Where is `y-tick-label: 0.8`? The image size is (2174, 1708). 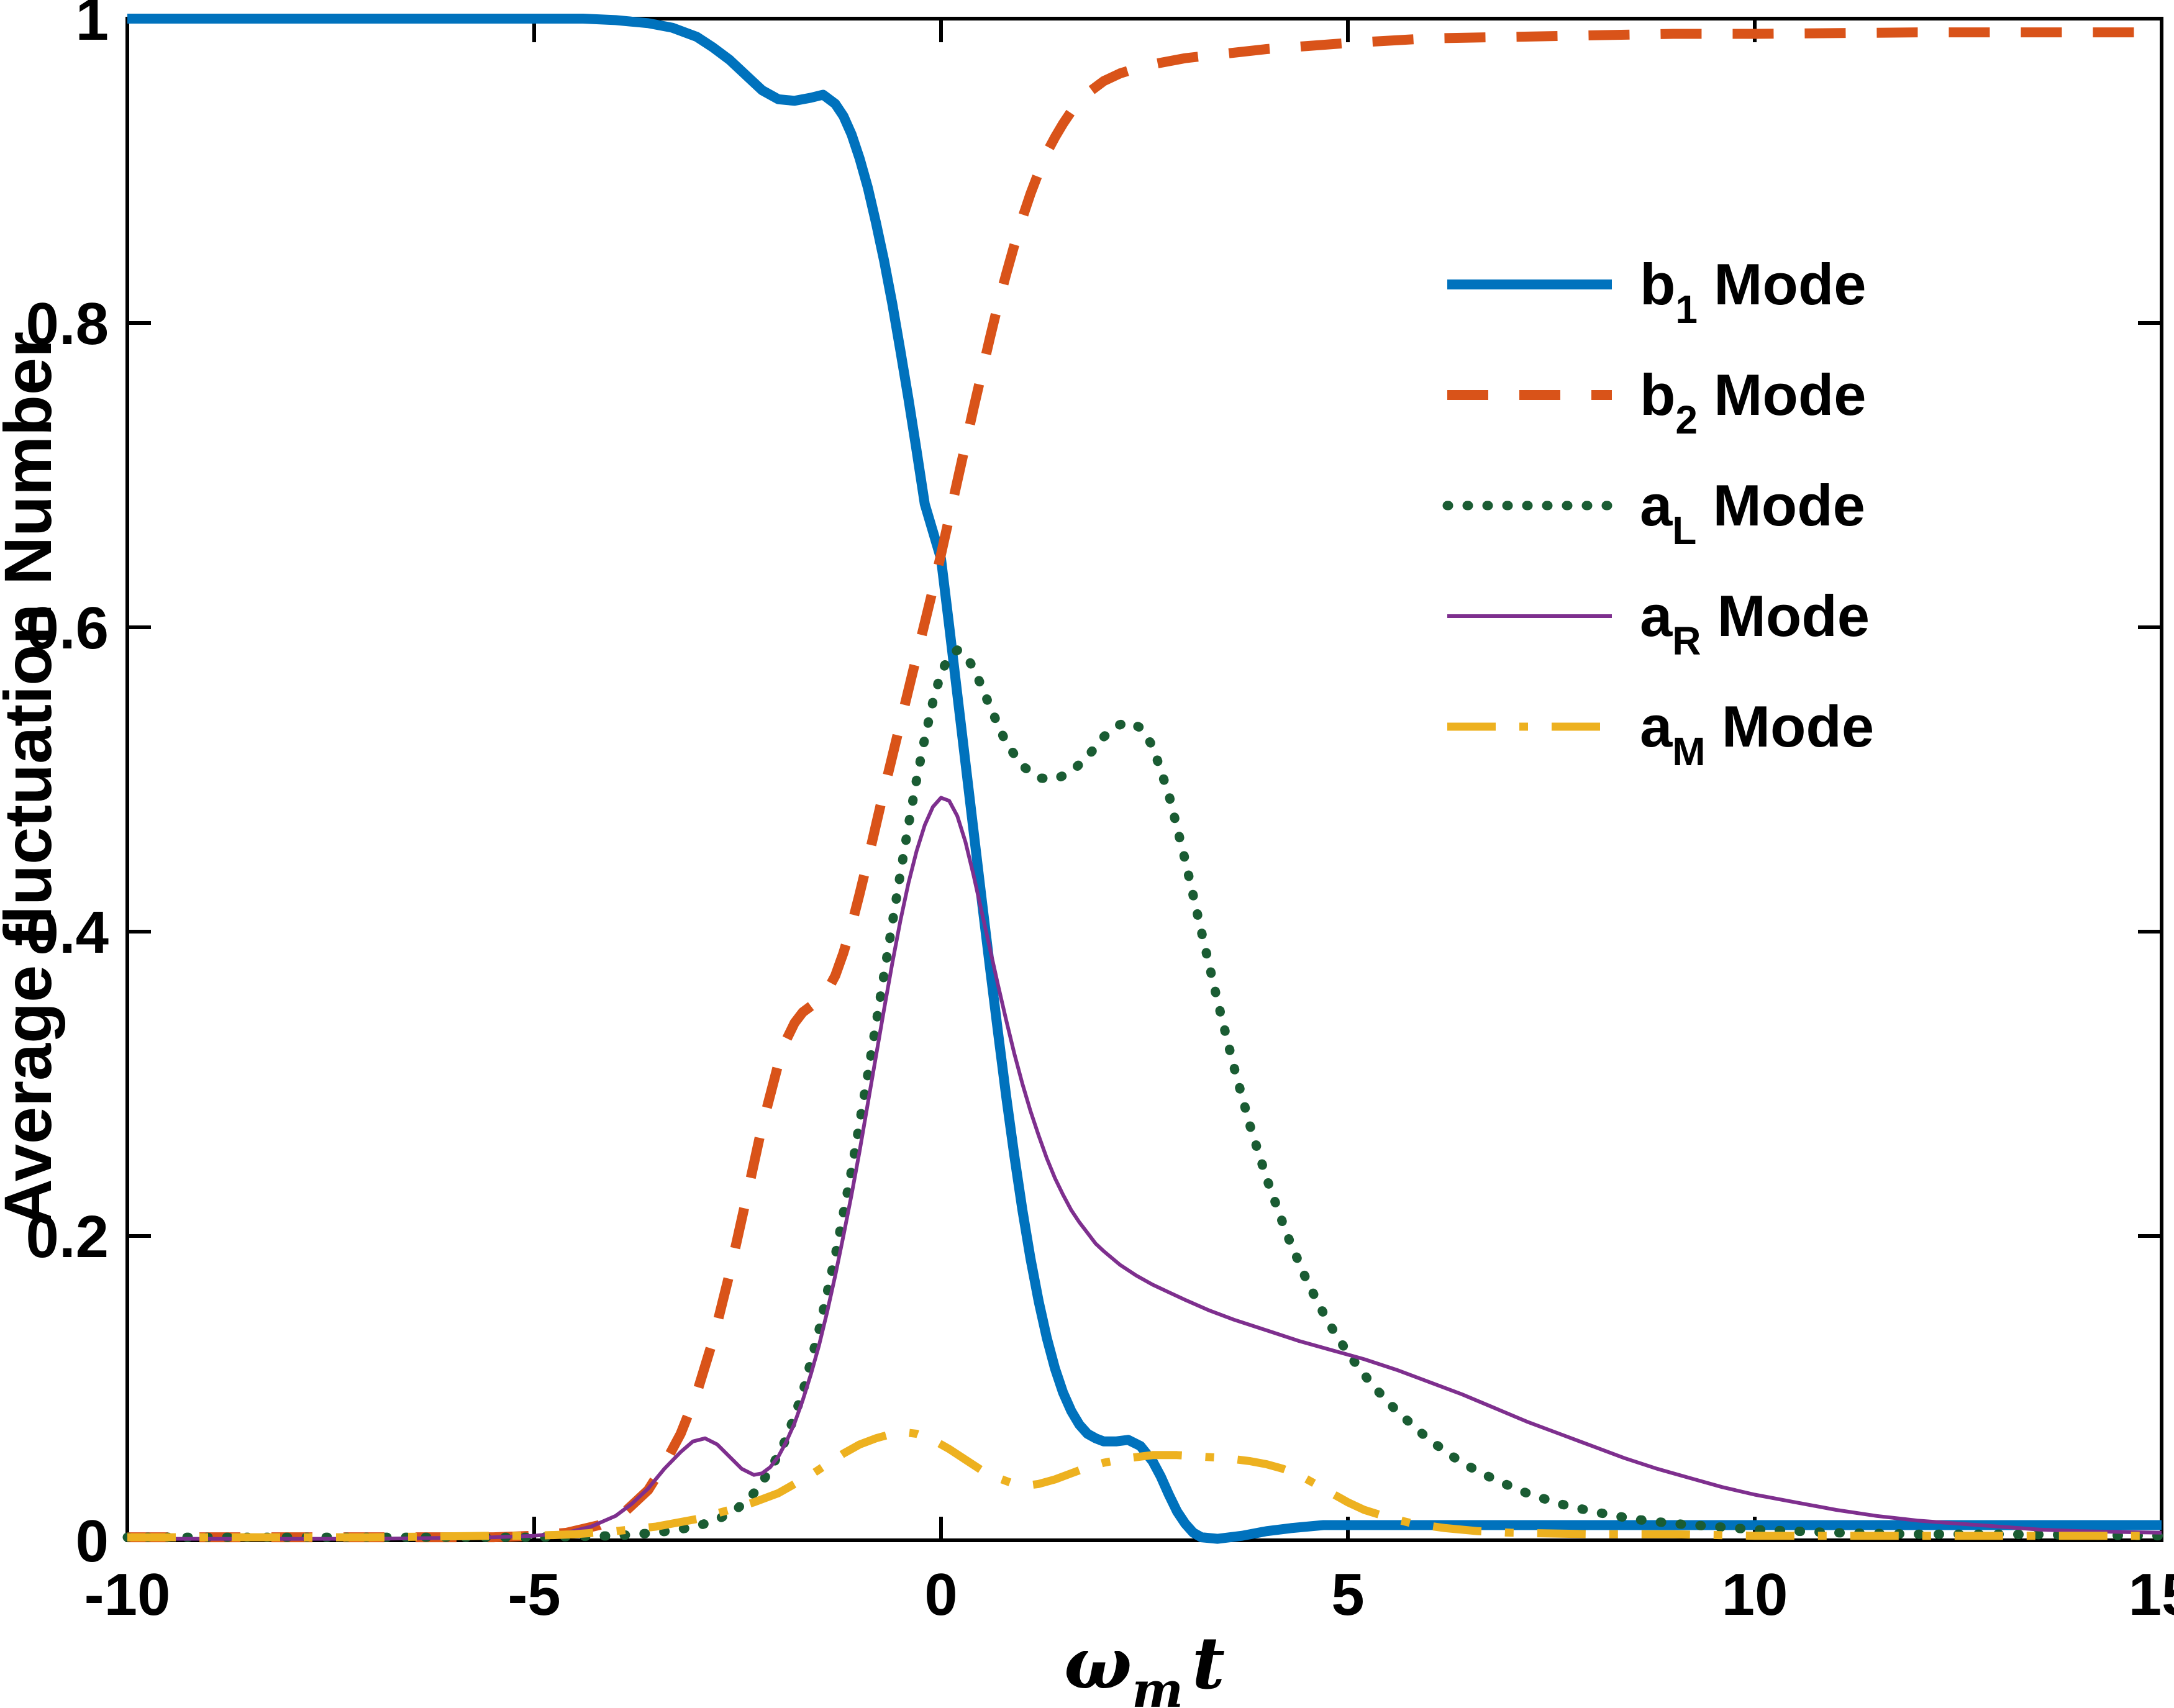 y-tick-label: 0.8 is located at coordinates (67, 324).